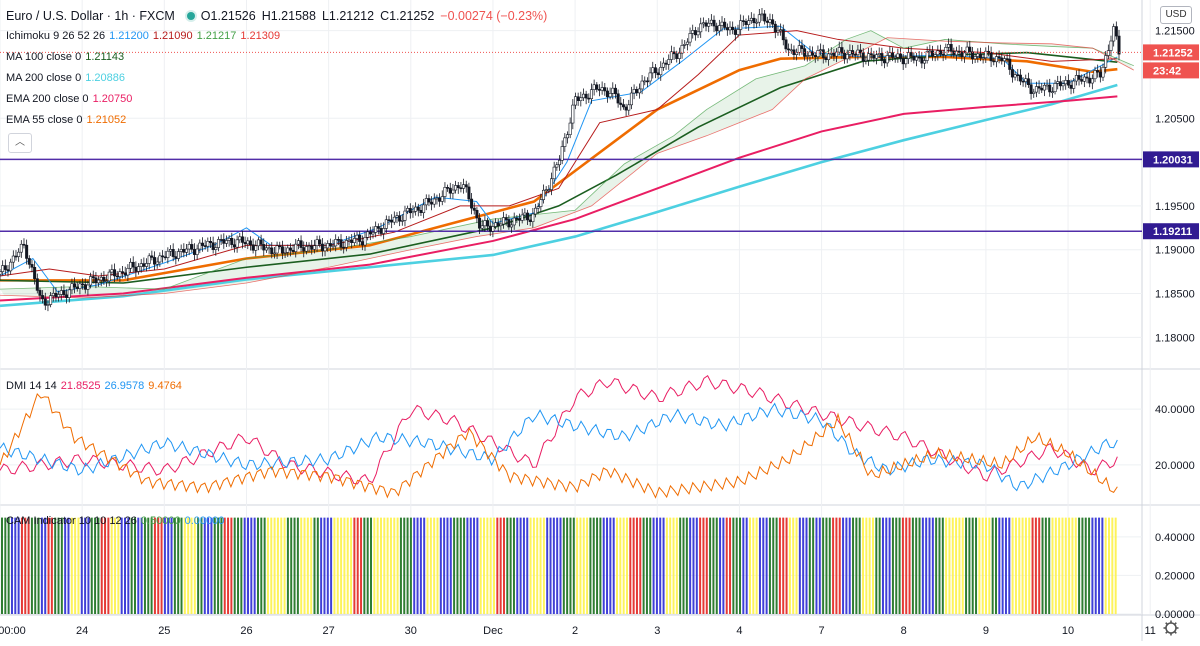 This screenshot has width=1200, height=646. What do you see at coordinates (67, 57) in the screenshot?
I see `indicator-legend: MA 100 close 0 1.21143` at bounding box center [67, 57].